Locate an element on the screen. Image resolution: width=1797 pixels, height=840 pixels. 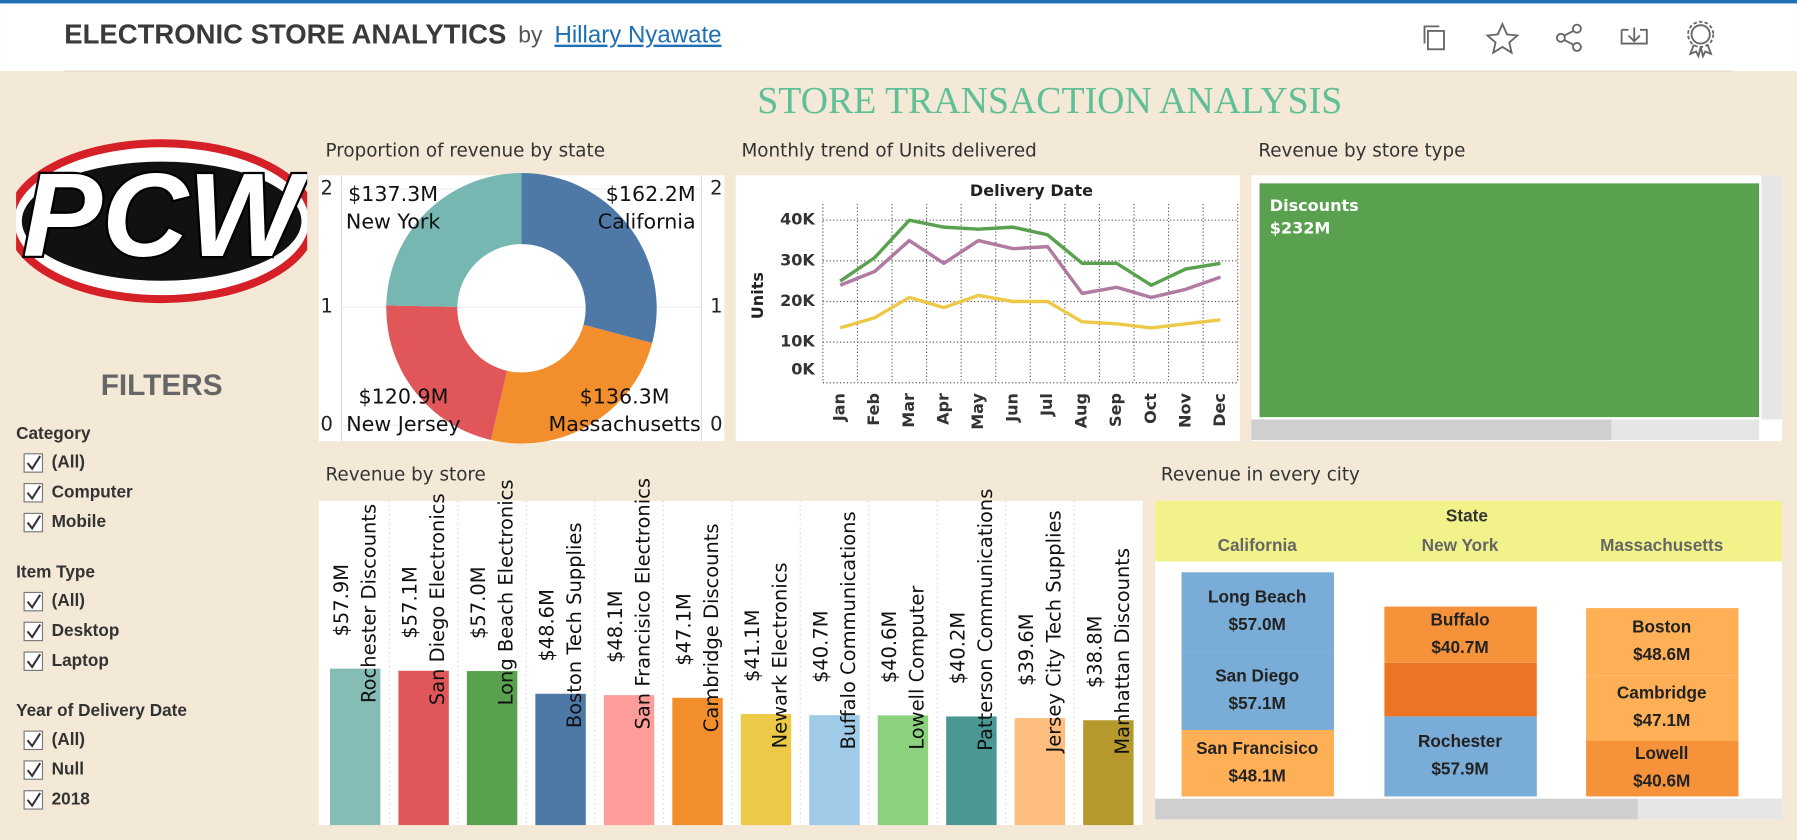
chart-title: Monthly trend of Units delivered is located at coordinates (889, 150).